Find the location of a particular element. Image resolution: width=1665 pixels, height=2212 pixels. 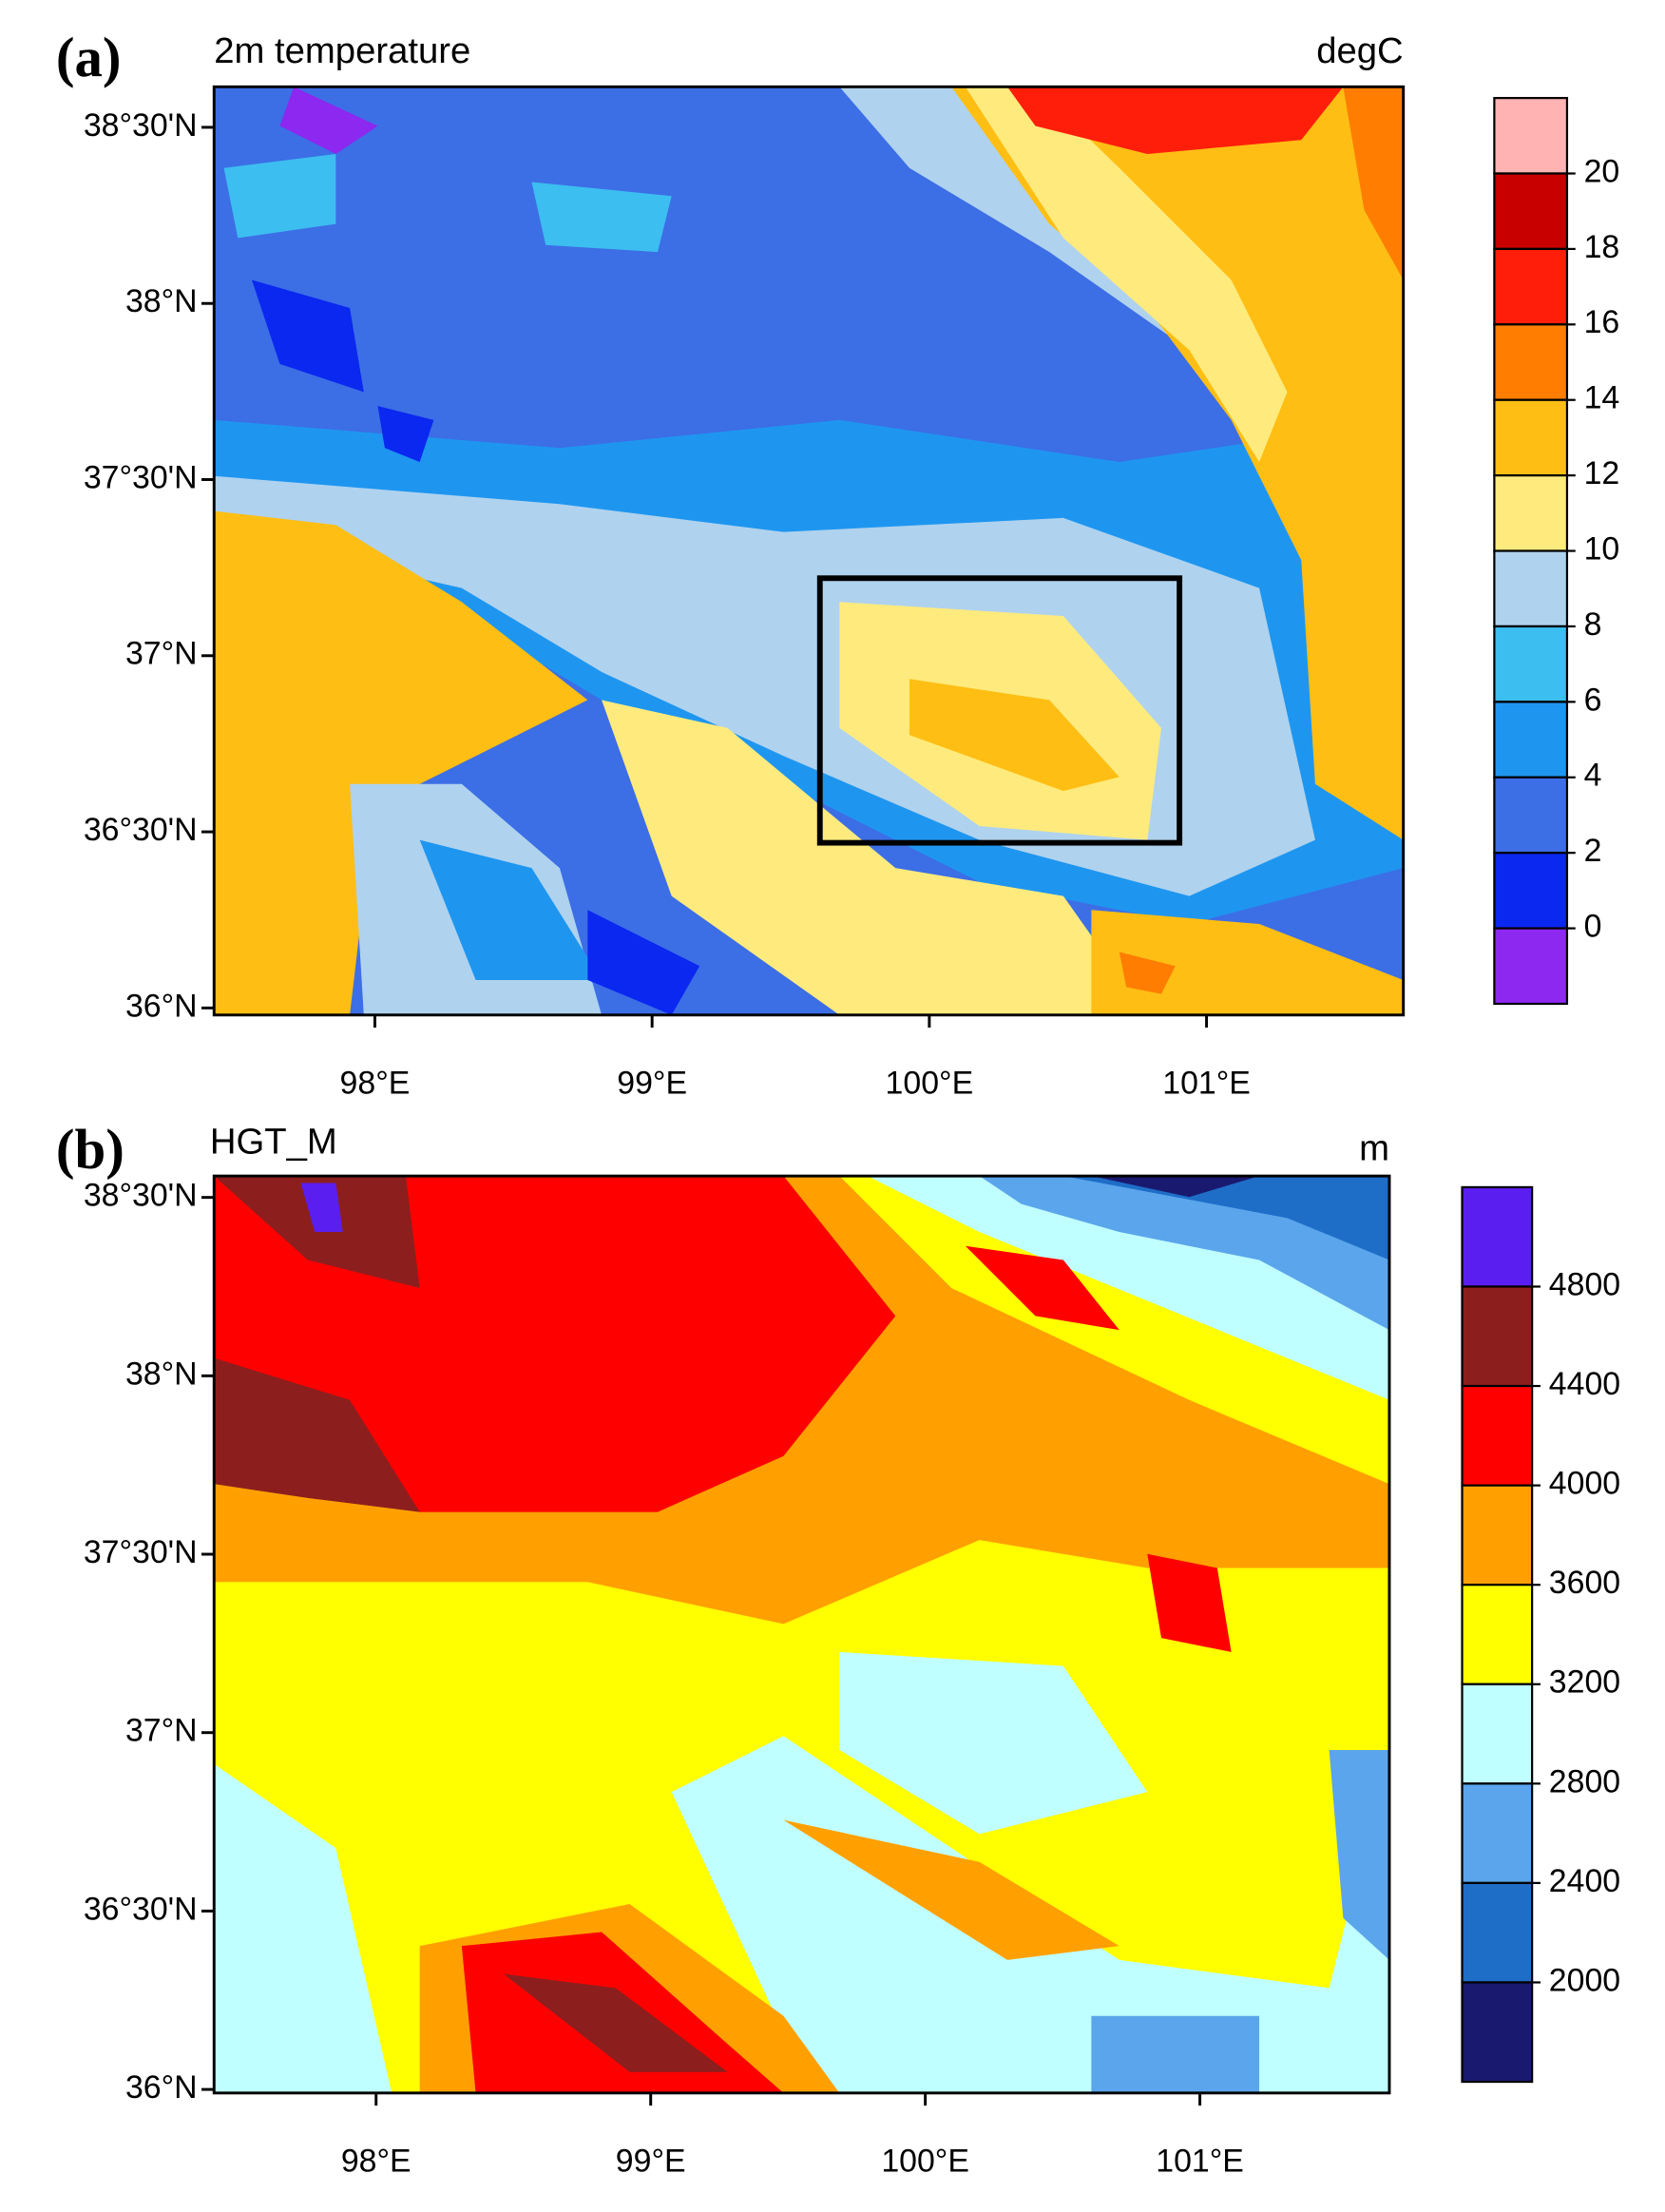

panel-label: (b) is located at coordinates (90, 1150).